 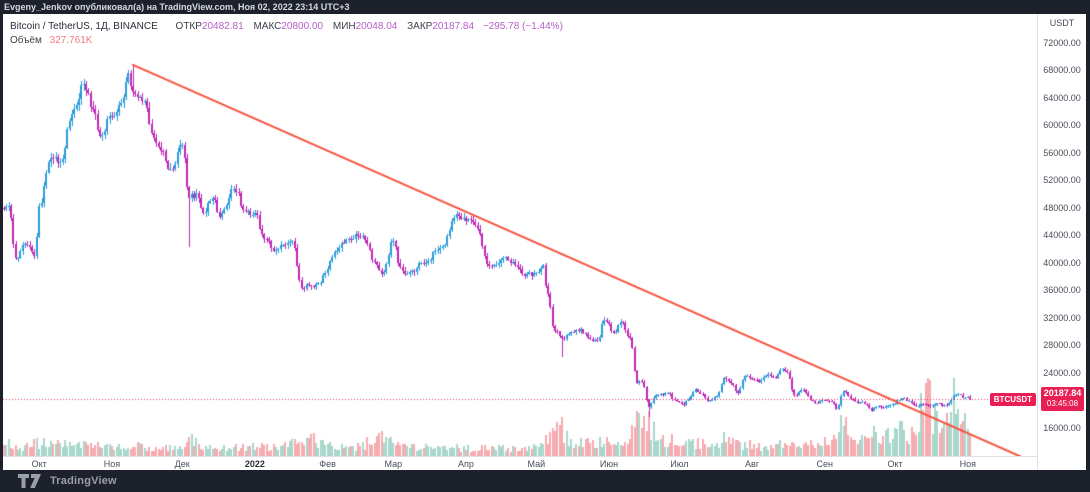 I want to click on high-label: МАКС, so click(x=267, y=26).